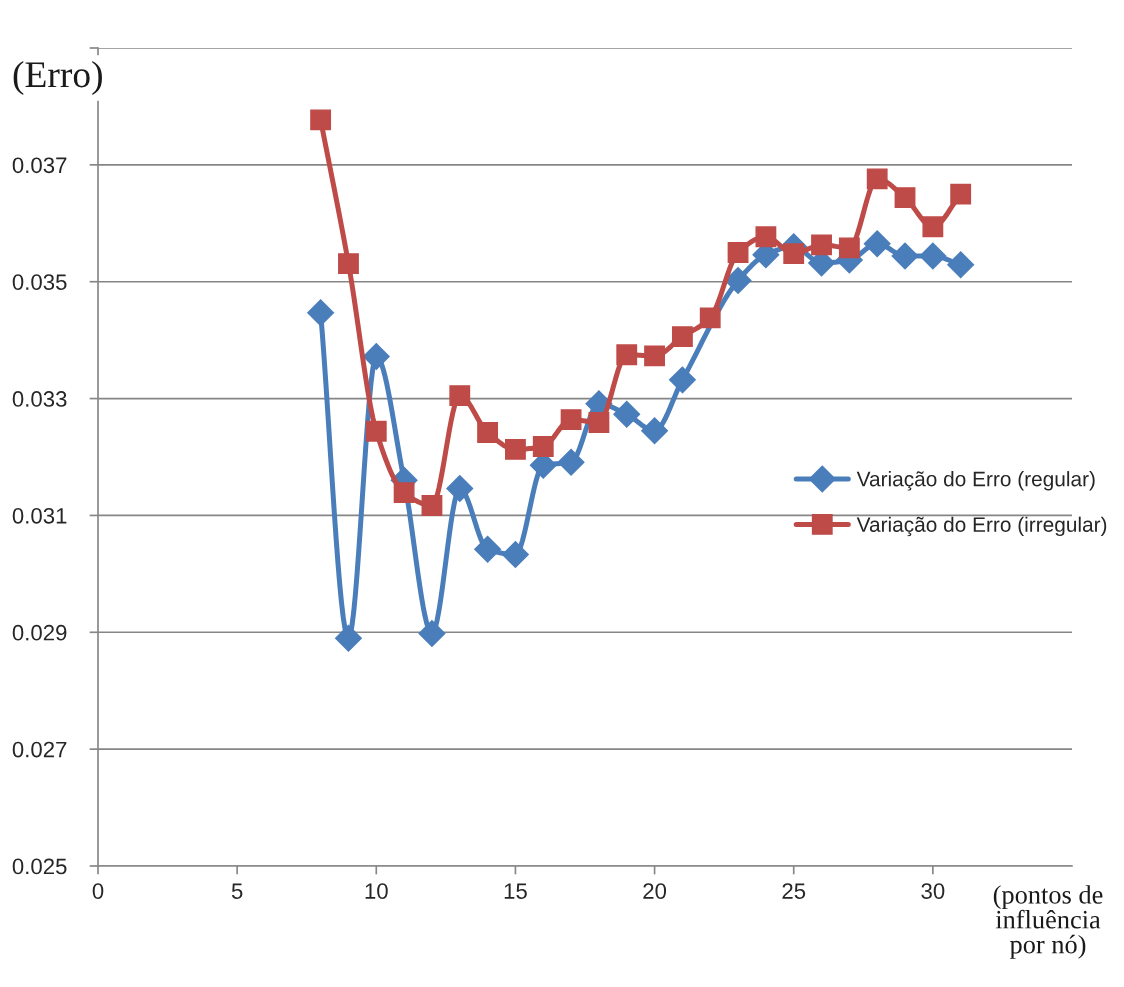 This screenshot has height=987, width=1124. I want to click on y-tick-label: 0.025, so click(39, 866).